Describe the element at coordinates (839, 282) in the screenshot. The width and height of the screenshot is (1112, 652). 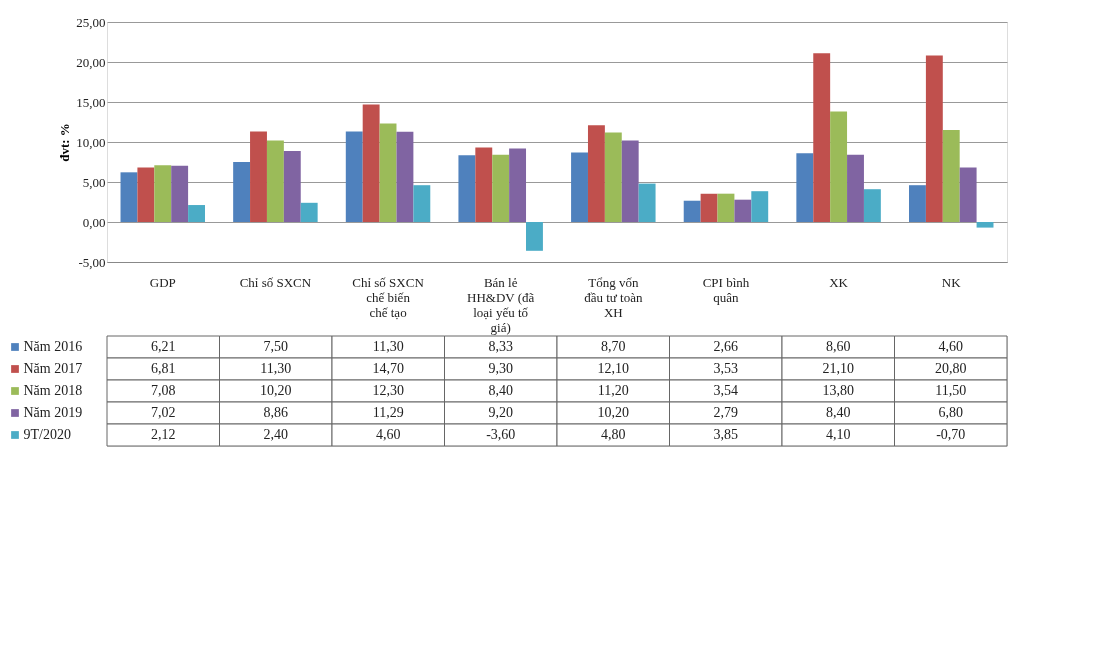
I see `x-tick-label: XK` at that location.